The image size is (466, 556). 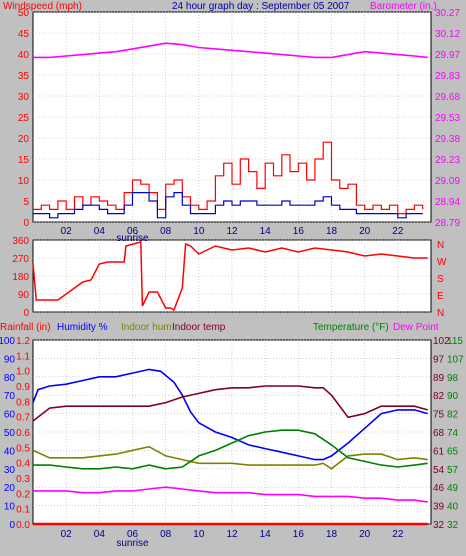 What do you see at coordinates (439, 525) in the screenshot?
I see `indoor-temp-tick-label: 32` at bounding box center [439, 525].